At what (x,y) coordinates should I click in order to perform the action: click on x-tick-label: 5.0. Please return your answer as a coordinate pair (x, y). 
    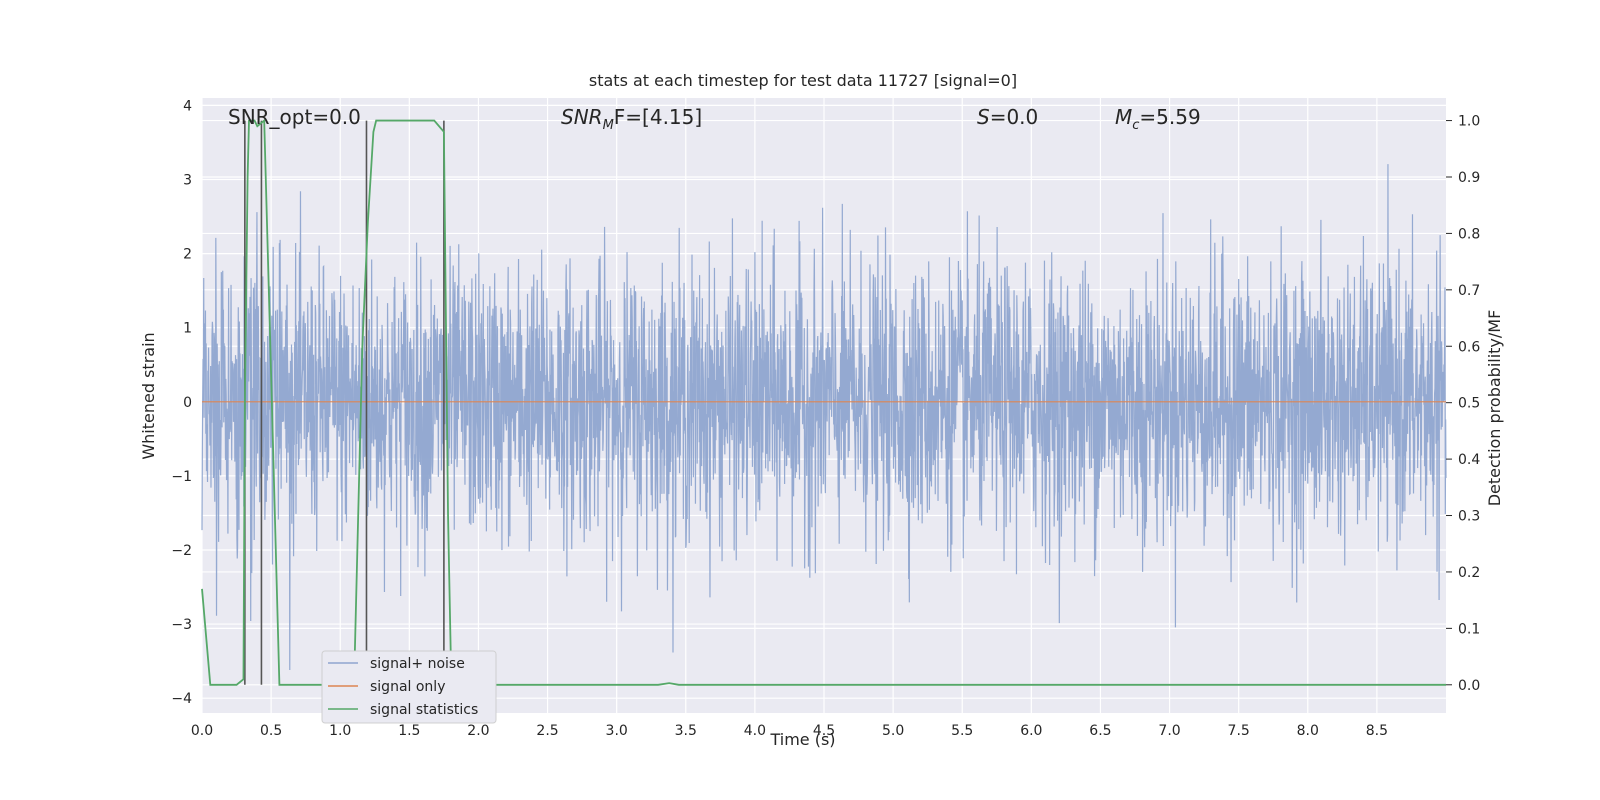
    Looking at the image, I should click on (893, 731).